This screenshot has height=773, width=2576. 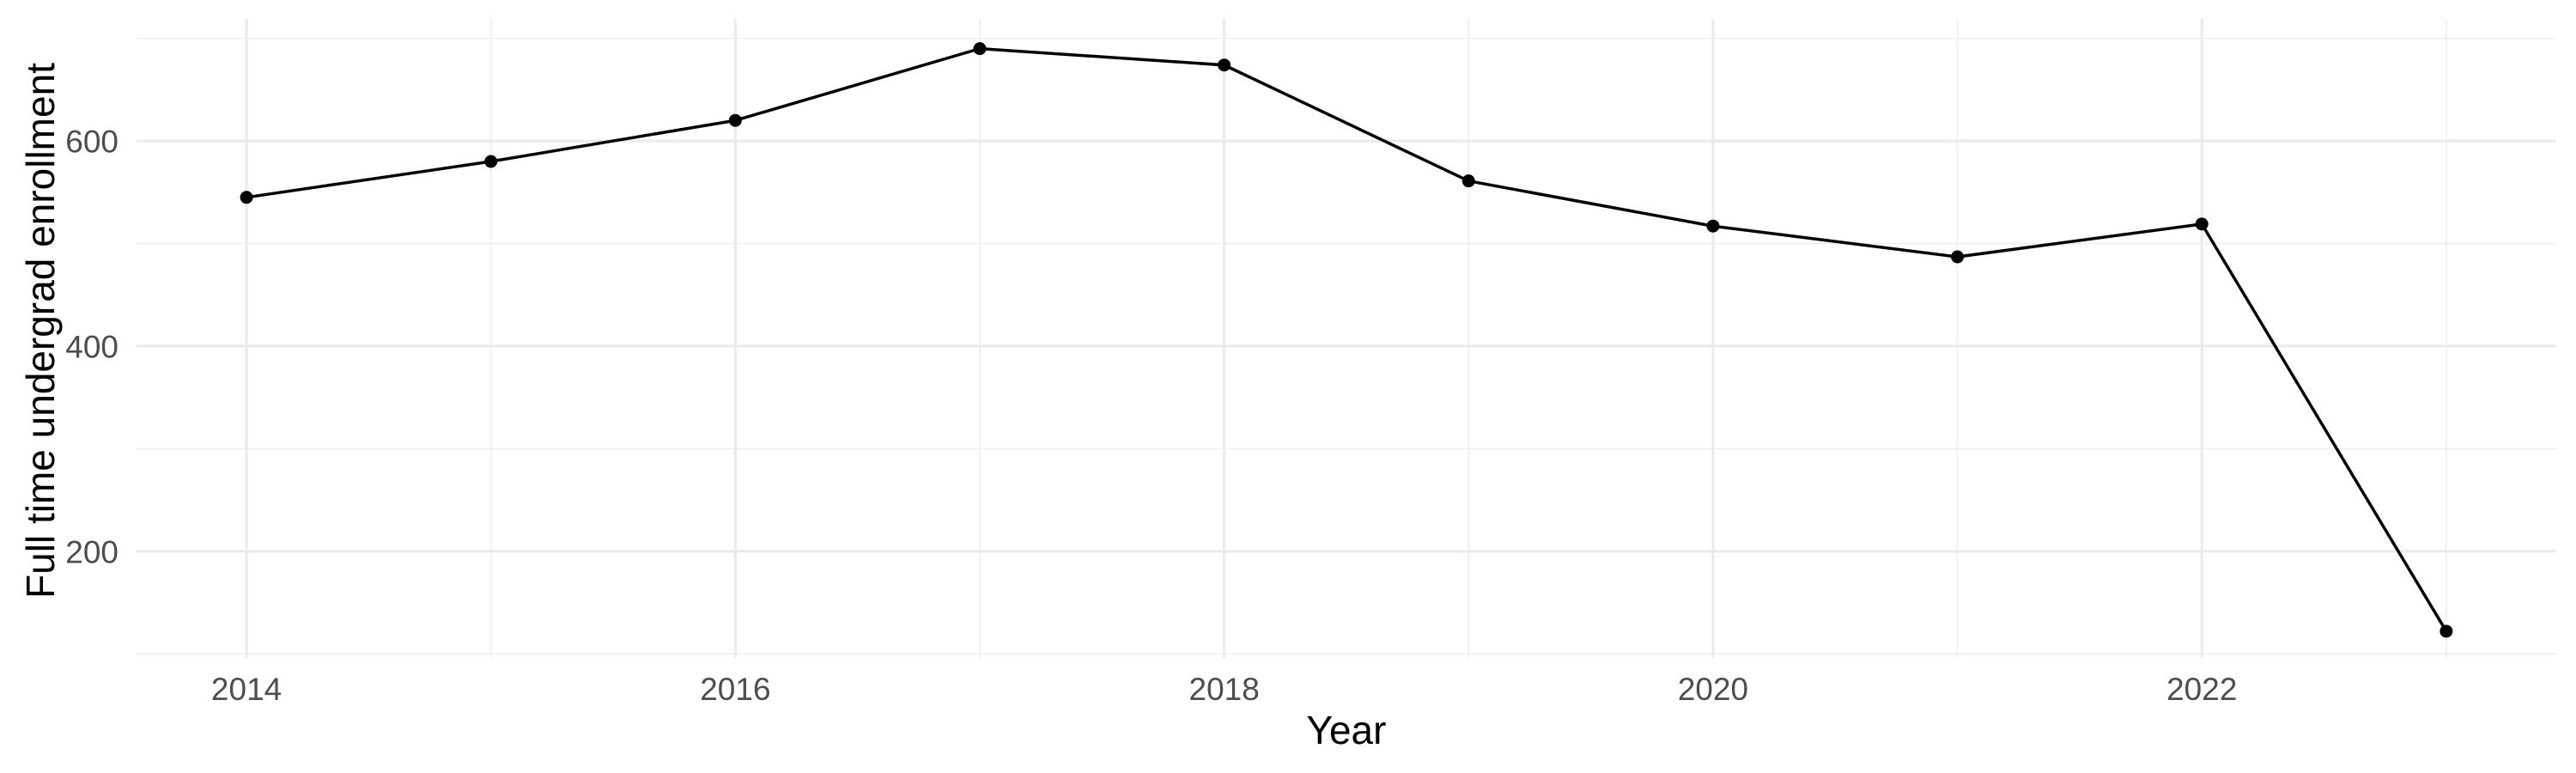 I want to click on x-tick-label: 2016, so click(x=735, y=689).